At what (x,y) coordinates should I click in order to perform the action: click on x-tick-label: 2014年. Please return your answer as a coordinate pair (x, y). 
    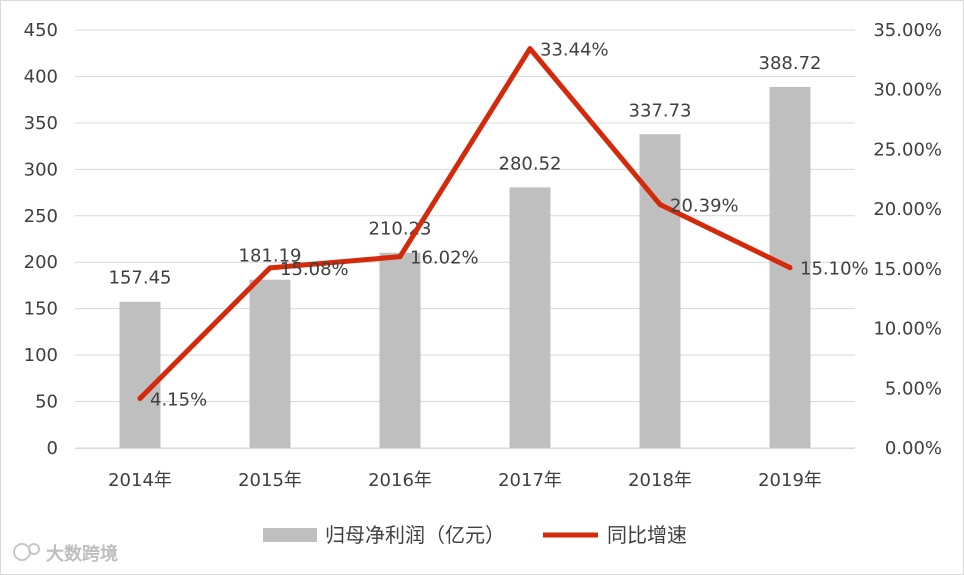
    Looking at the image, I should click on (140, 480).